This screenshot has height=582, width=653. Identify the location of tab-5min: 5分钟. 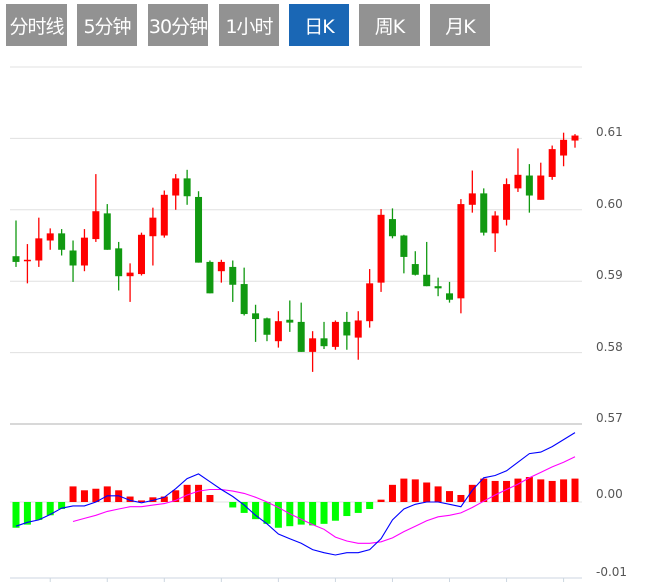
(107, 25).